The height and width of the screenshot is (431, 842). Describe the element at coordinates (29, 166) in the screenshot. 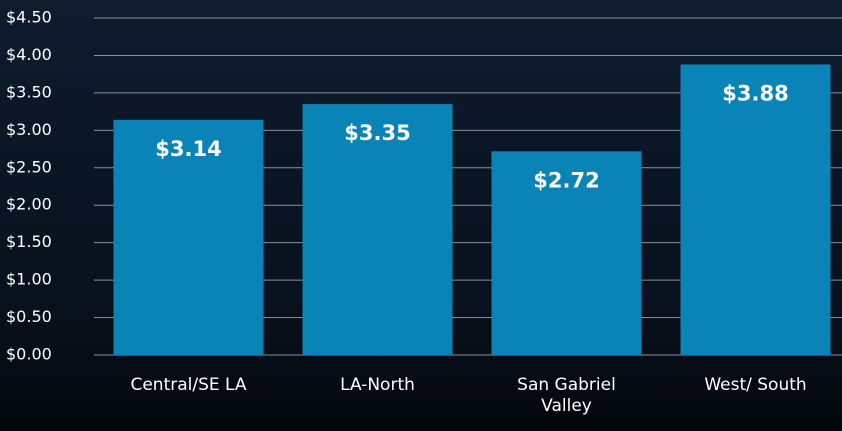

I see `y-tick-label: $2.50` at that location.